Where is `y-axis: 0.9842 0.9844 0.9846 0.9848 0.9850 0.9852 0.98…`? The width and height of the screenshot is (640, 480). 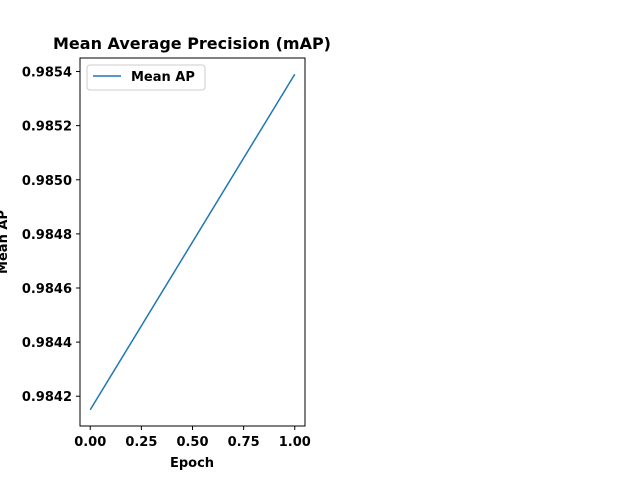
y-axis: 0.9842 0.9844 0.9846 0.9848 0.9850 0.9852 0.98… is located at coordinates (51, 235).